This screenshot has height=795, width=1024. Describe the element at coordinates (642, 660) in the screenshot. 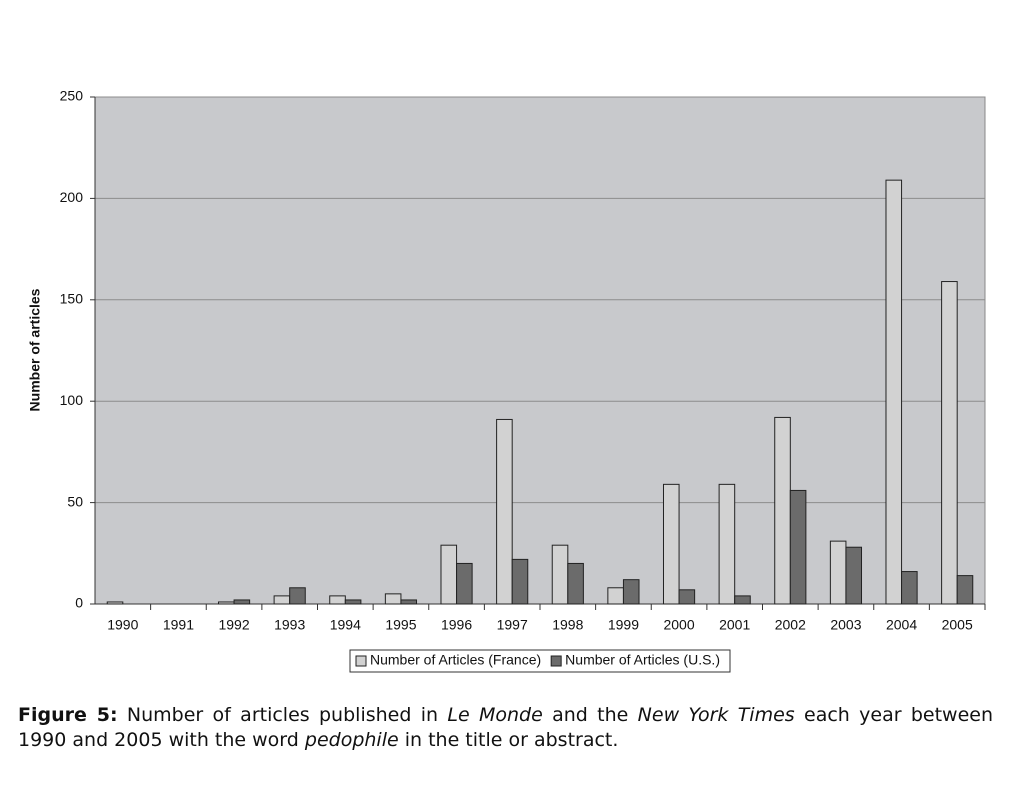

I see `legend-label: Number of Articles (U.S.)` at that location.